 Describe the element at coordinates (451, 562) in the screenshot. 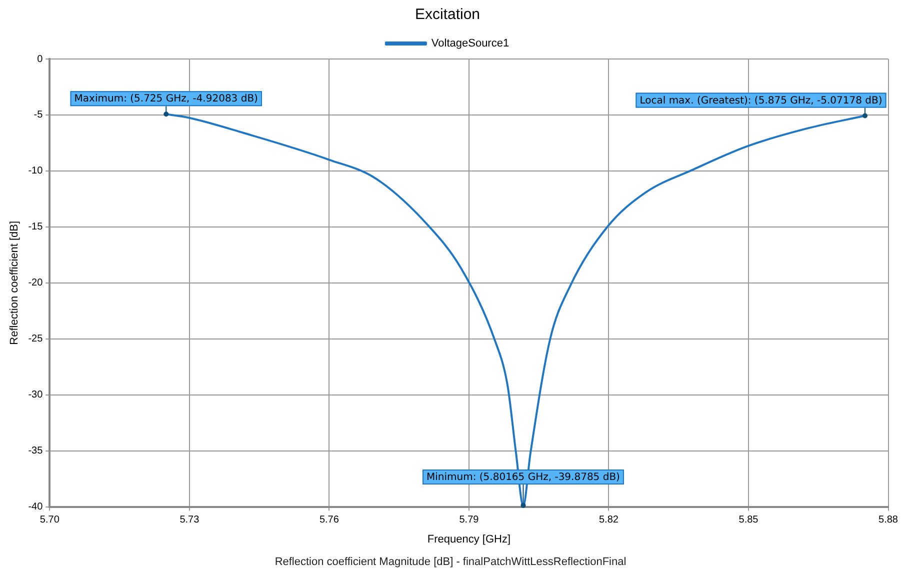

I see `text: Reflection coefficient Magnitude [dB] - finalPatchWittLessReflectionFinal` at that location.